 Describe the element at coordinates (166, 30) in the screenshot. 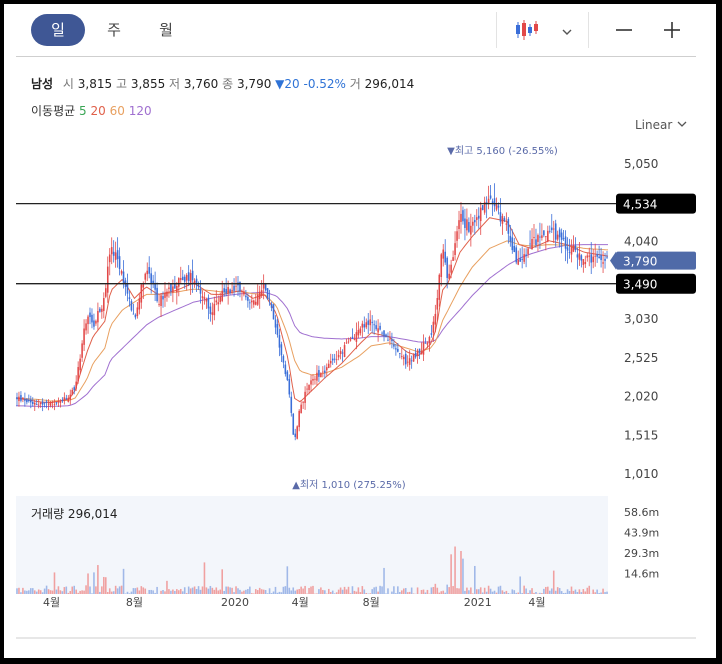

I see `tab-month: 월` at that location.